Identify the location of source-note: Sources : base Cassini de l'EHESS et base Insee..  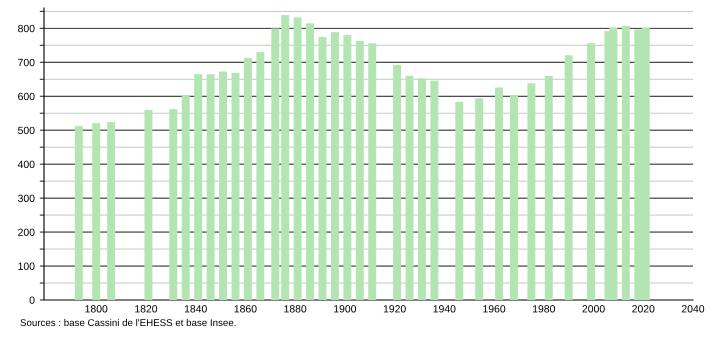
(128, 322).